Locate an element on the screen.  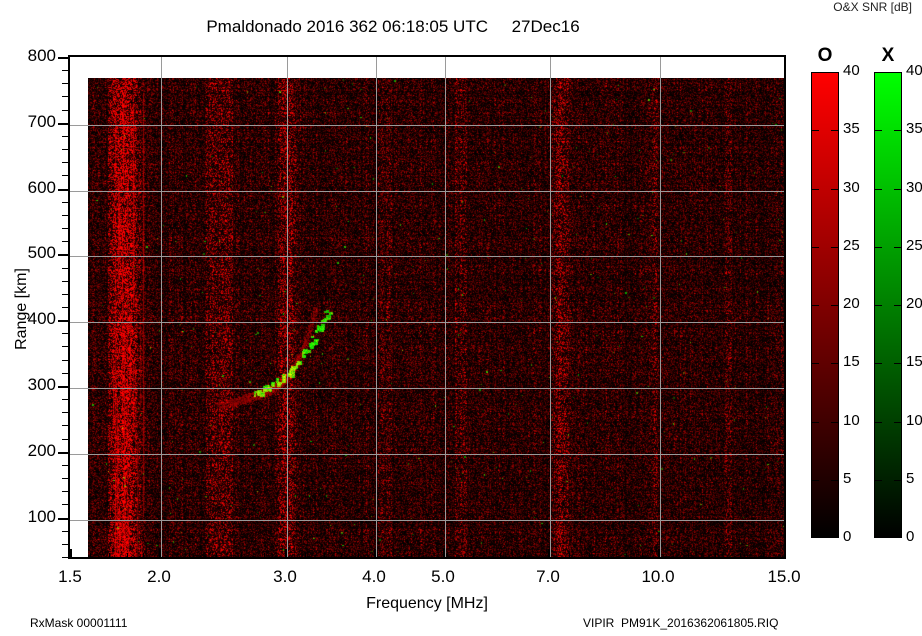
y-tick-label: 600 is located at coordinates (41, 187).